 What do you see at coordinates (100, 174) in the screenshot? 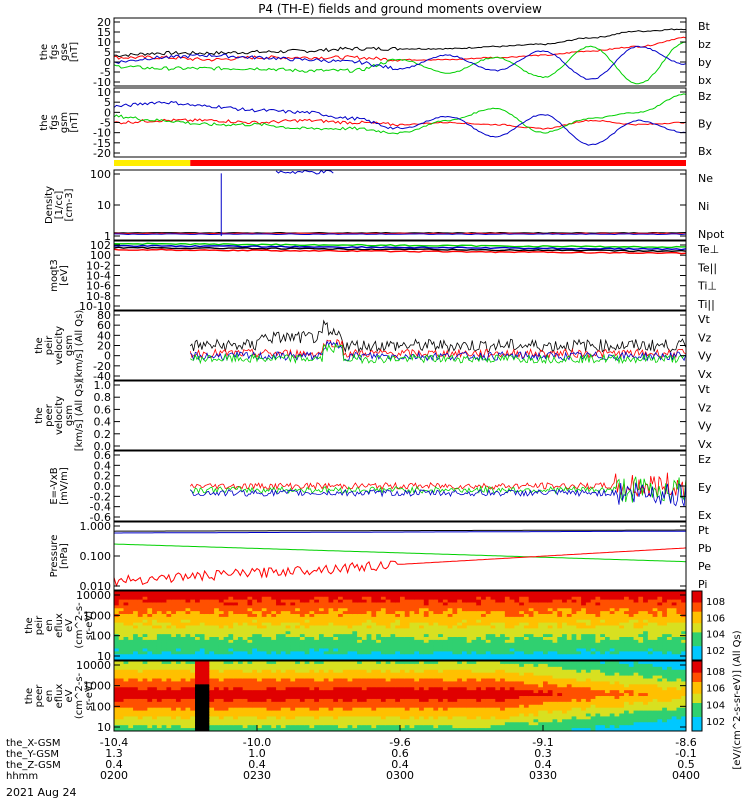
I see `ytick-density-0: 100` at bounding box center [100, 174].